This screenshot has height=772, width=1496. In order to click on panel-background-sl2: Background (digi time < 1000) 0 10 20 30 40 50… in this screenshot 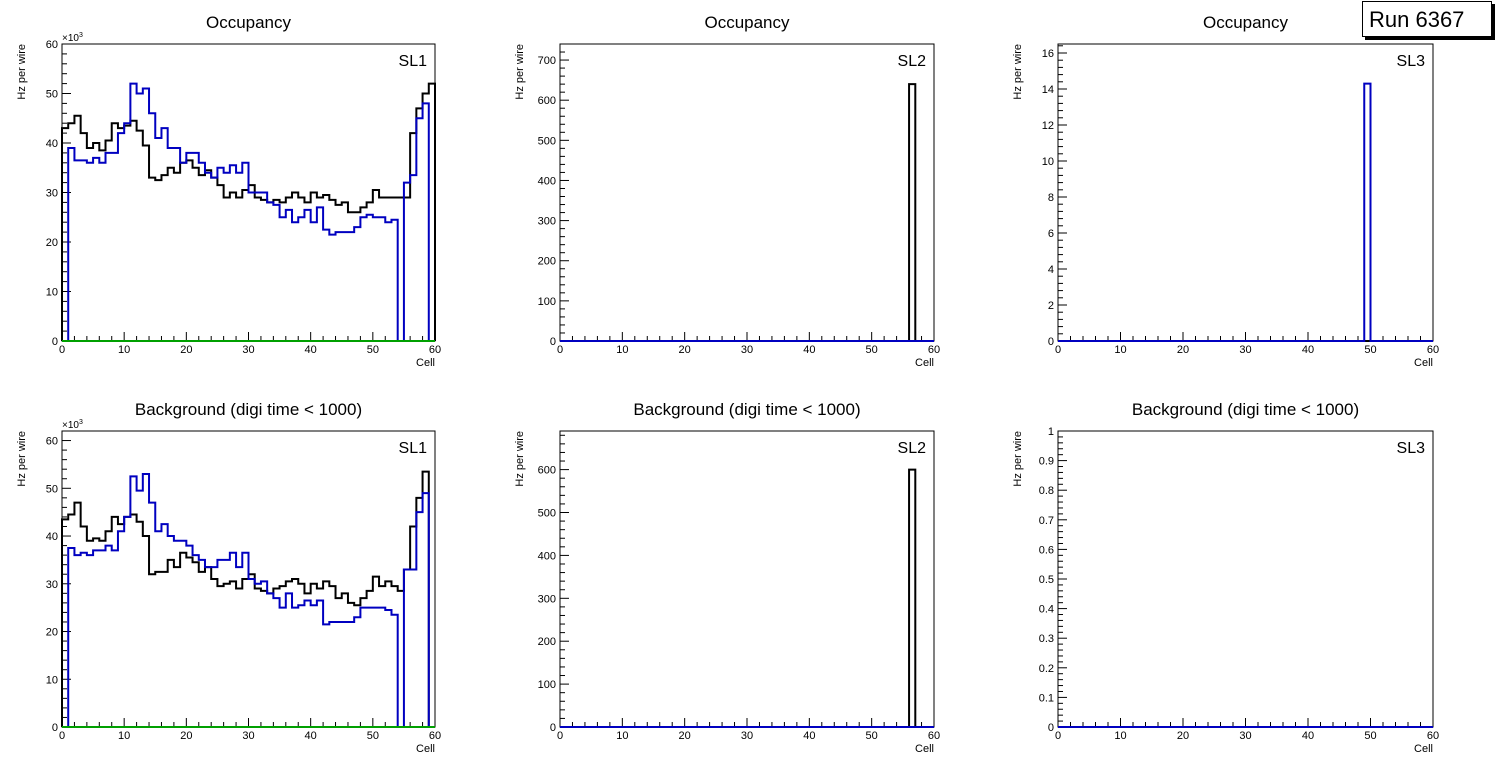, I will do `click(727, 577)`.